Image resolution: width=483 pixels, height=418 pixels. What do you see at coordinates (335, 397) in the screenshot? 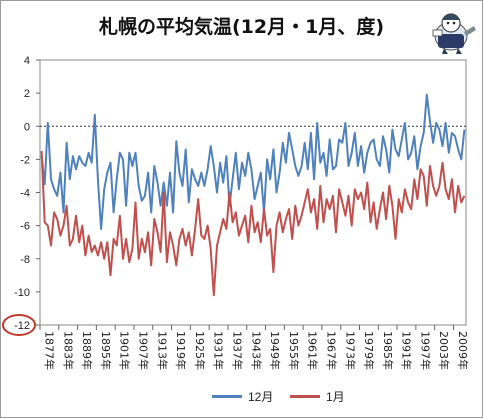
I see `legend-label-jan: 1月` at bounding box center [335, 397].